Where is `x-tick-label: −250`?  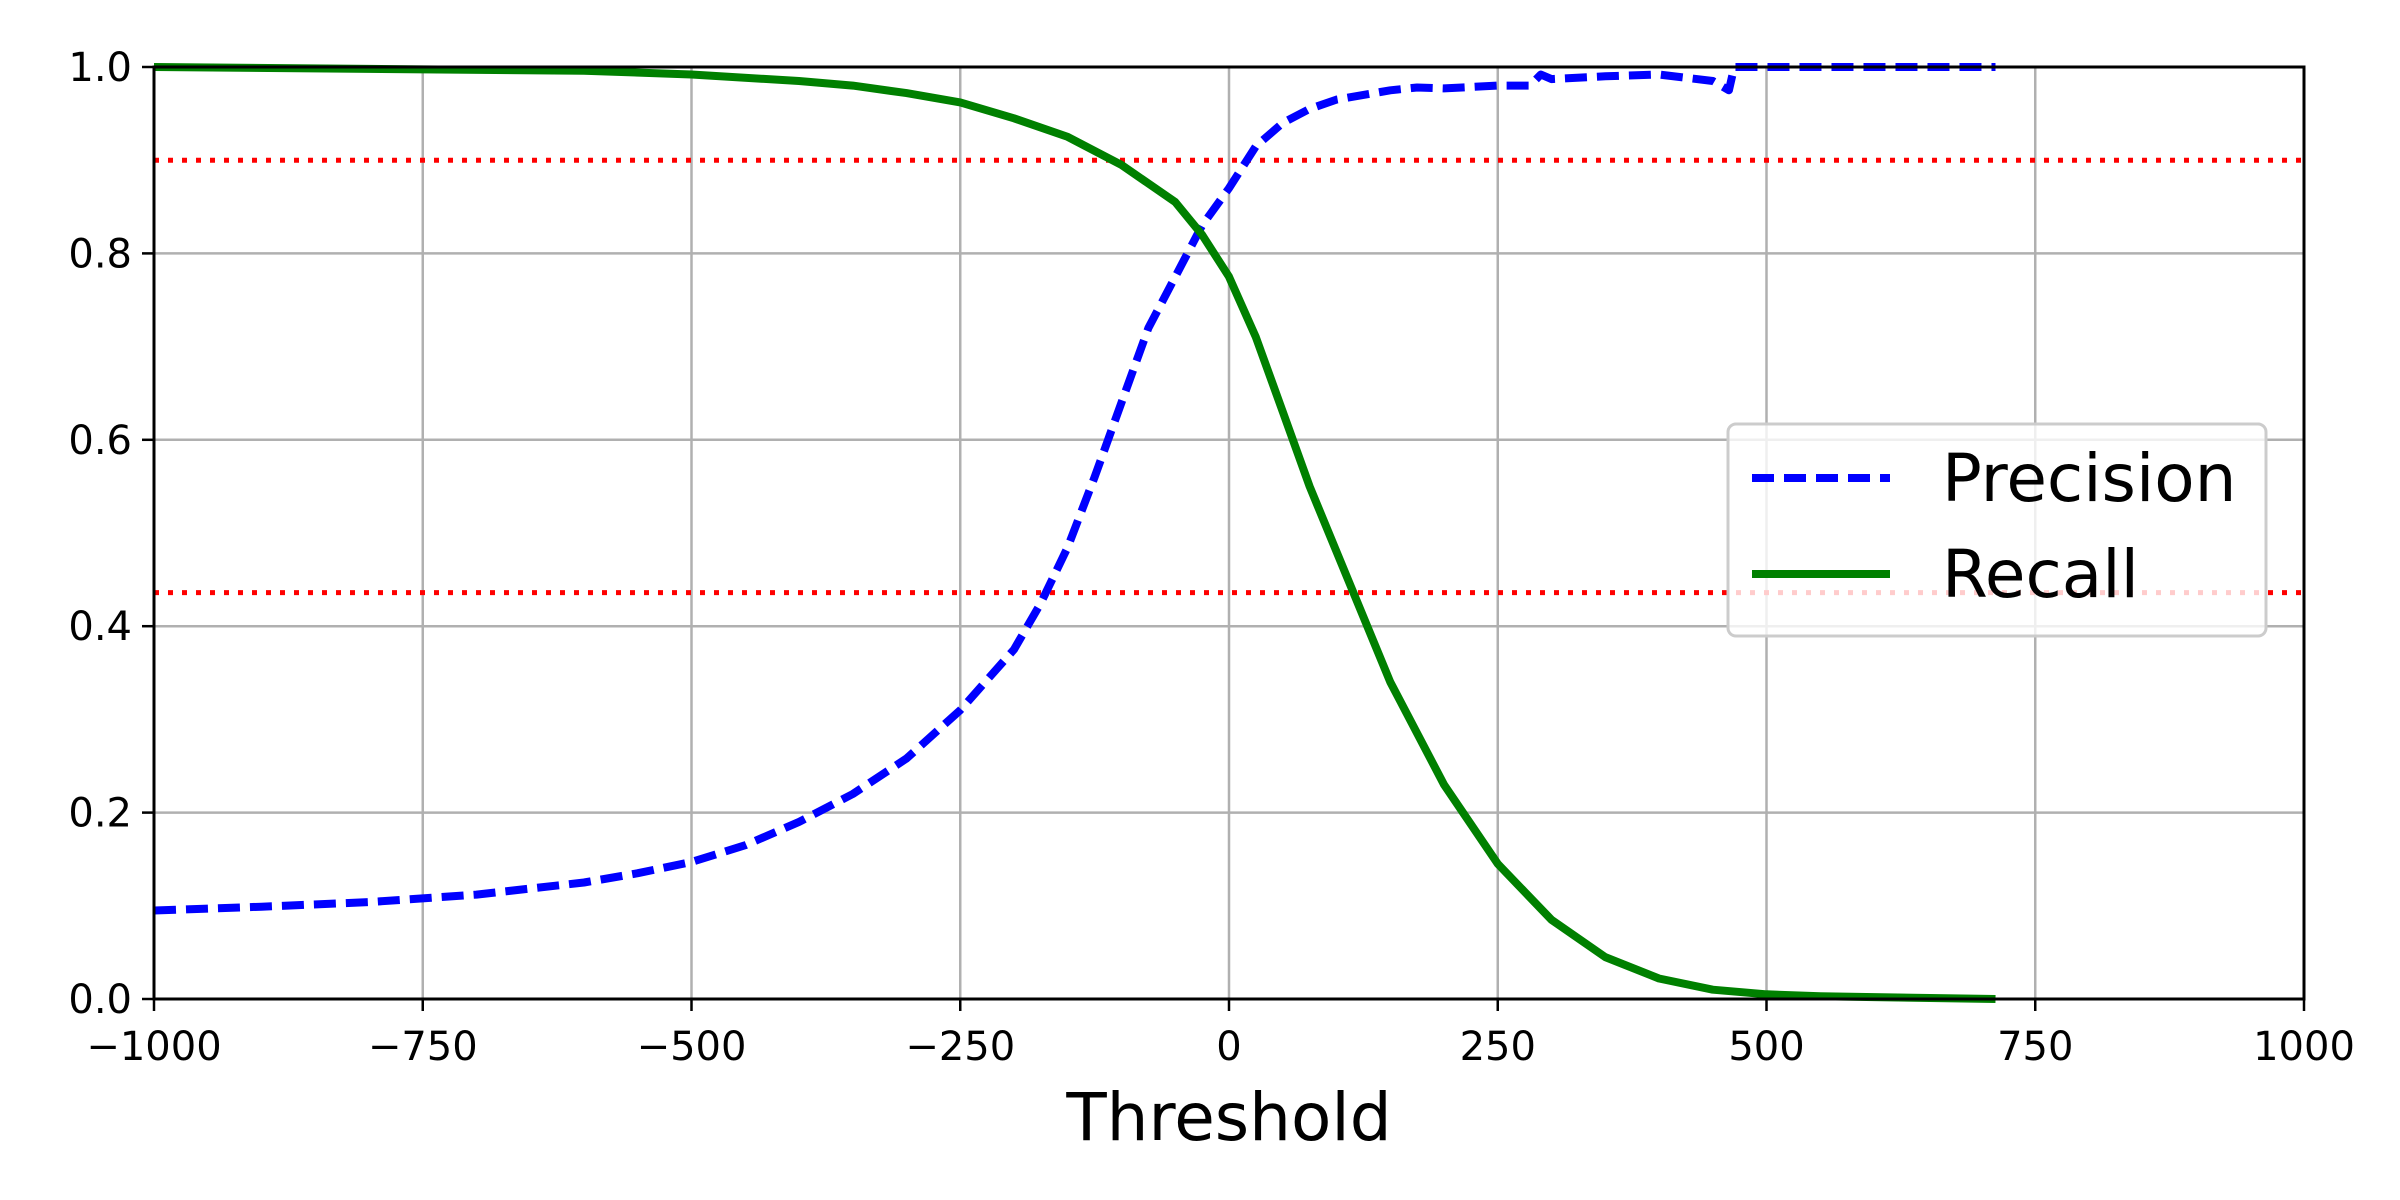 x-tick-label: −250 is located at coordinates (960, 1047).